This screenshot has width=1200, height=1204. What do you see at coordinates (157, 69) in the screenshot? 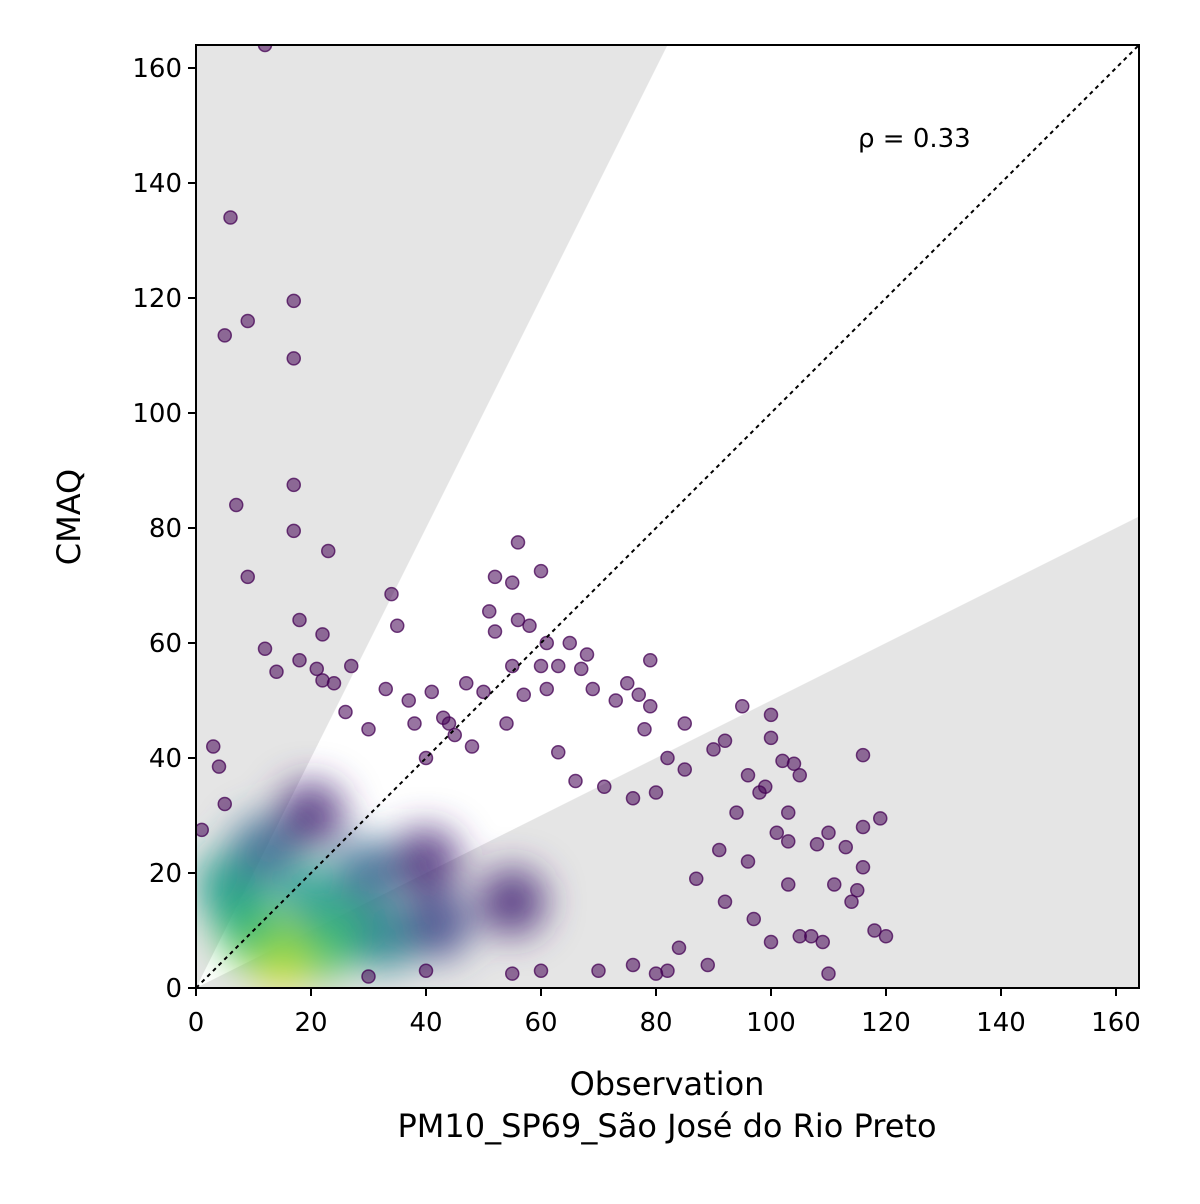
I see `y-tick-label: 160` at bounding box center [157, 69].